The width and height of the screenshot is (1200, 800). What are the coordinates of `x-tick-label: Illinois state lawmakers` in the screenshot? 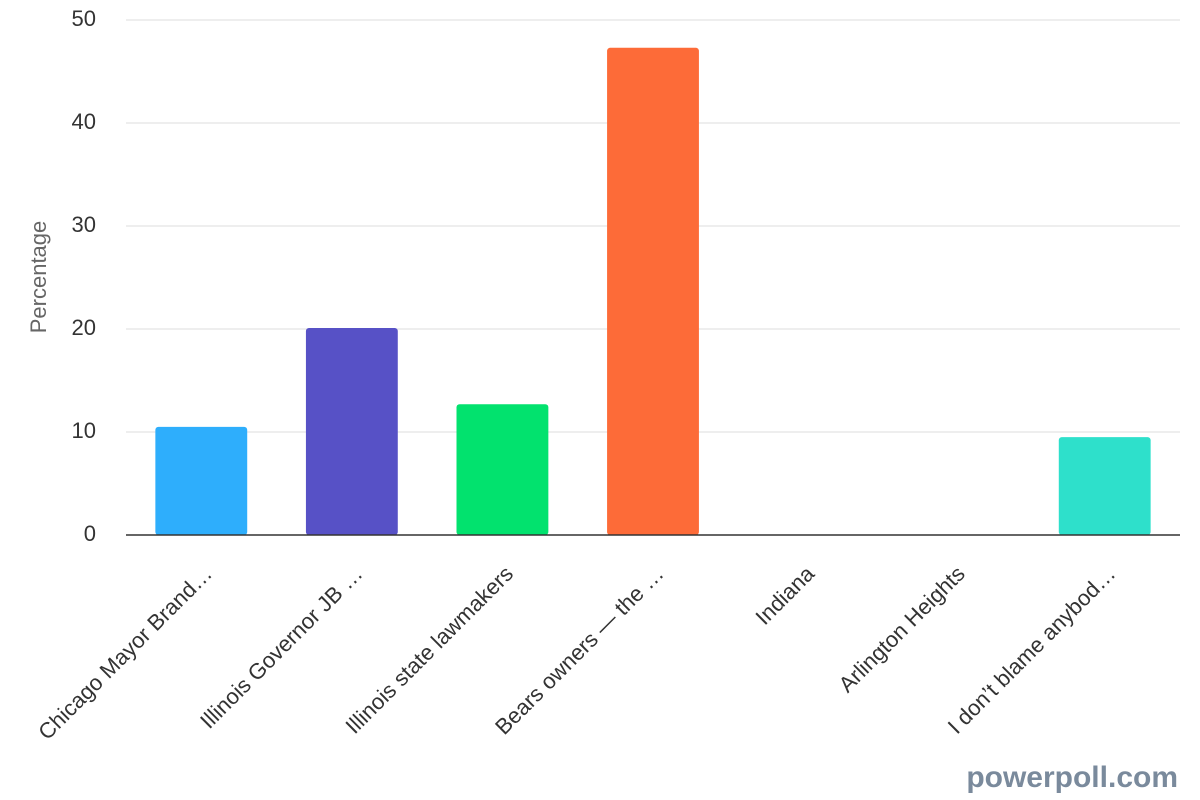 It's located at (429, 650).